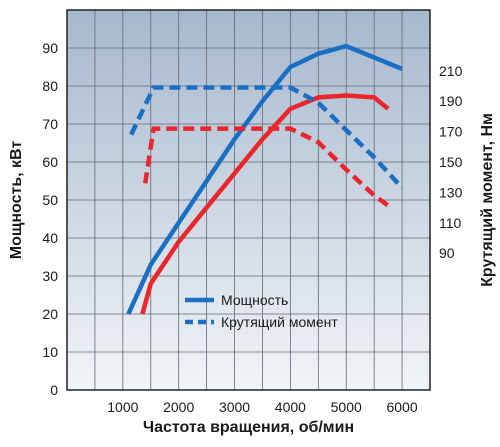  Describe the element at coordinates (279, 322) in the screenshot. I see `legend-label-torque: Крутящий момент` at that location.